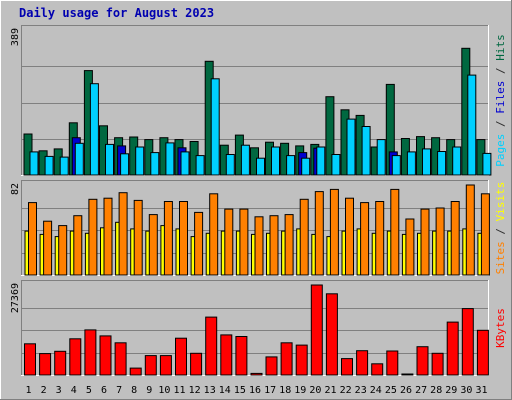 This screenshot has width=512, height=400. I want to click on x-tick-label: 25, so click(391, 390).